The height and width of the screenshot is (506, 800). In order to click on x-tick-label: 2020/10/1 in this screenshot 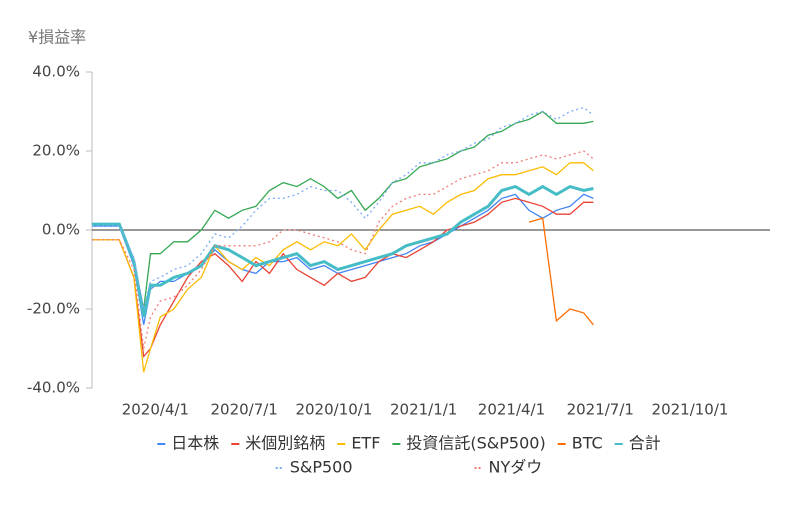, I will do `click(333, 410)`.